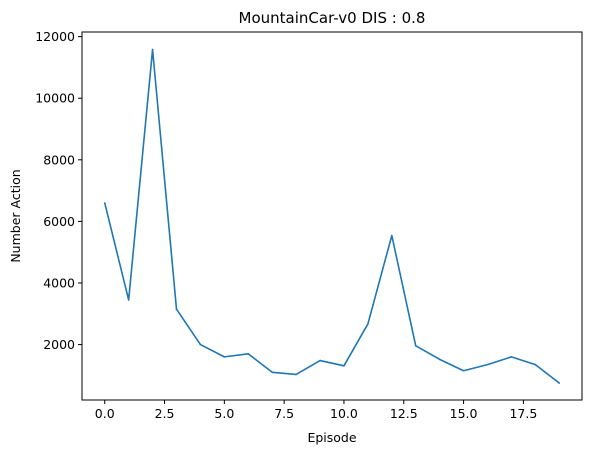 Image resolution: width=589 pixels, height=455 pixels. Describe the element at coordinates (224, 413) in the screenshot. I see `x-tick-label: 5.0` at that location.